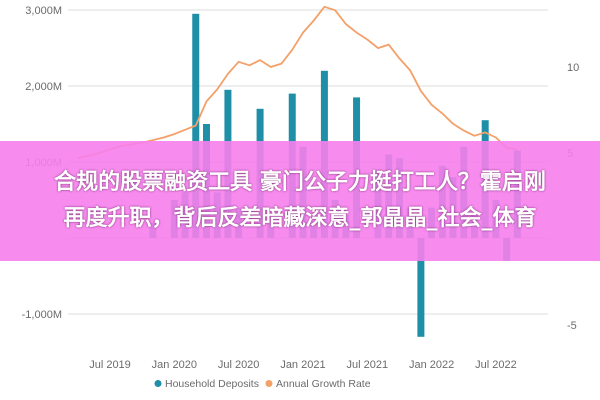  What do you see at coordinates (239, 365) in the screenshot?
I see `x-tick-label: Jul 2020` at bounding box center [239, 365].